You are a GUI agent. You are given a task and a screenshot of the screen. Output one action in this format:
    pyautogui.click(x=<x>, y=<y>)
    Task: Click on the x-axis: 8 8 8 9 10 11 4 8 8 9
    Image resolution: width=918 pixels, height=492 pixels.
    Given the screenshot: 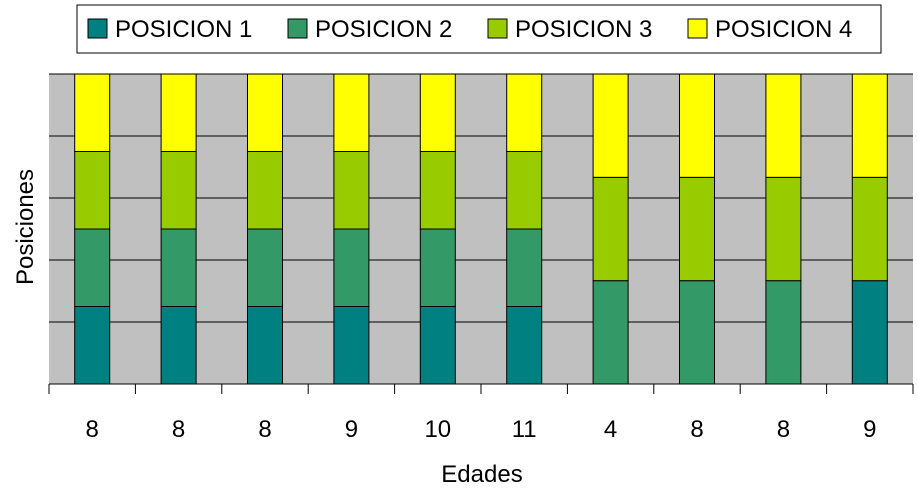 What is the action you would take?
    pyautogui.click(x=481, y=413)
    